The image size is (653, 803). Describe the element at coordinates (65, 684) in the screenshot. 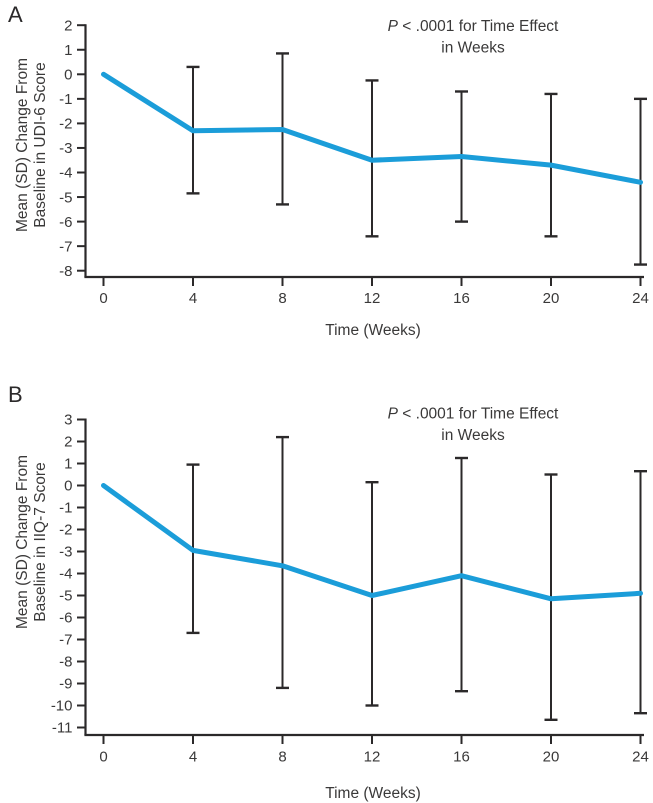

I see `y-tick-label: -9` at that location.